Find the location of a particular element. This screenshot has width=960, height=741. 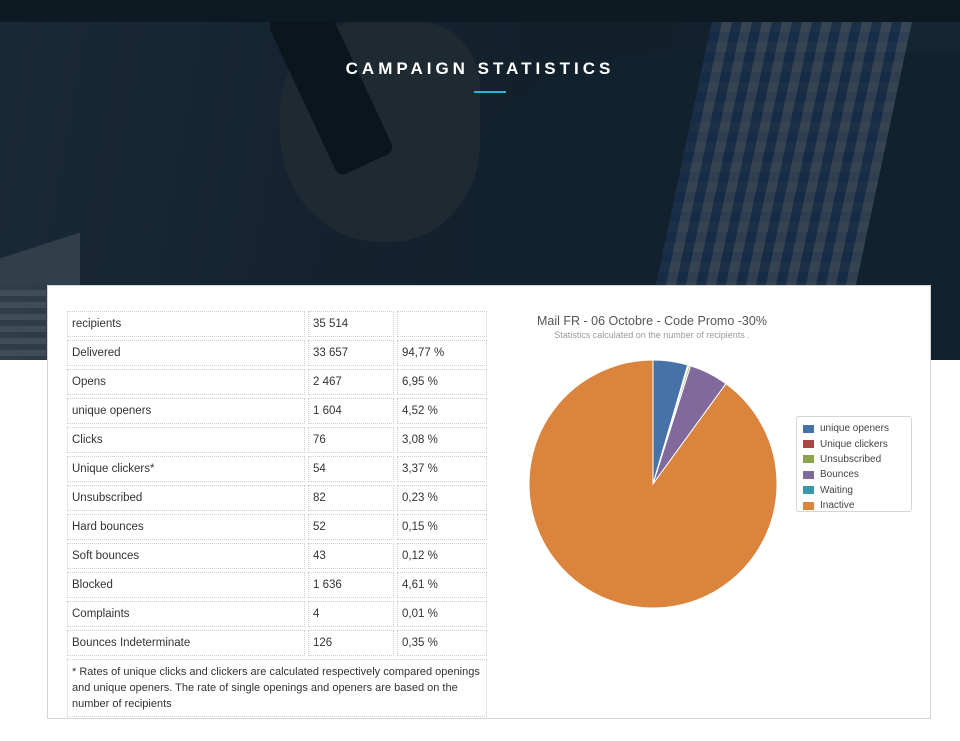

table-row: Clicks 76 3,08 % is located at coordinates (277, 440).